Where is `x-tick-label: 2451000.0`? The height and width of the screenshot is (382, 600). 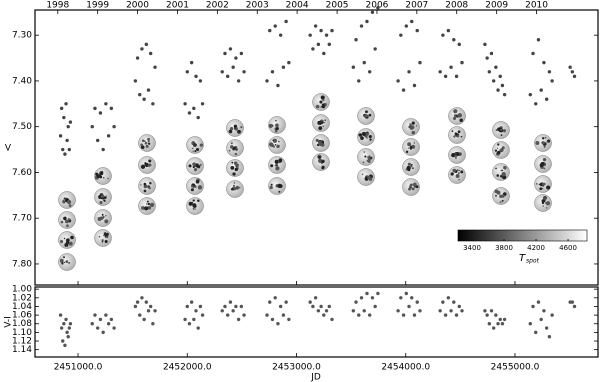
x-tick-label: 2451000.0 is located at coordinates (78, 368).